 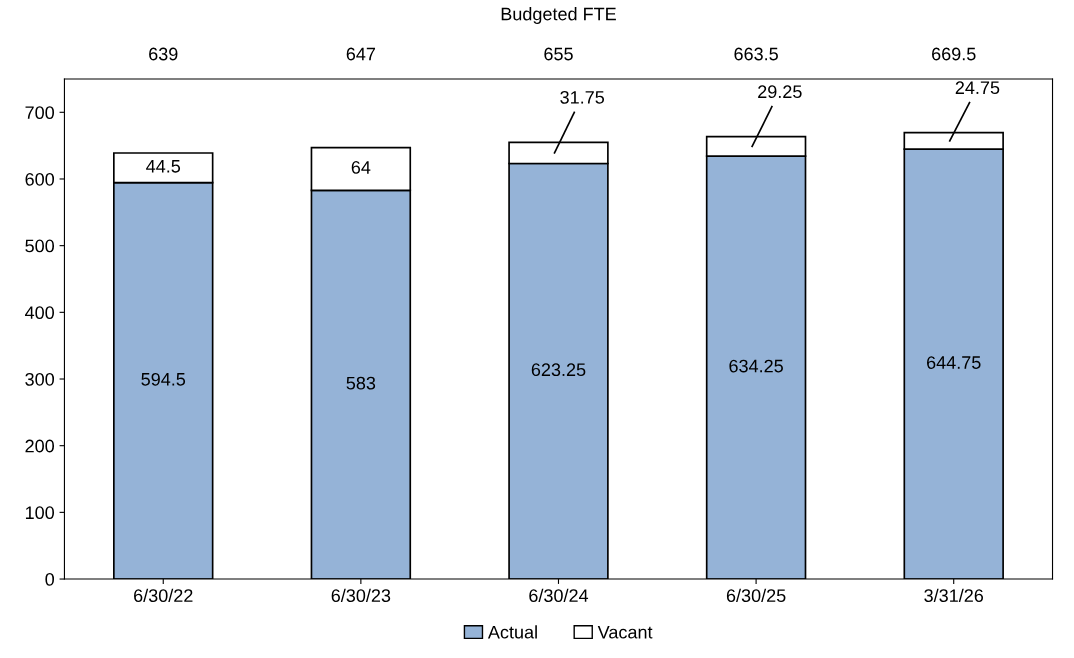 What do you see at coordinates (512, 632) in the screenshot?
I see `legend-label: Actual` at bounding box center [512, 632].